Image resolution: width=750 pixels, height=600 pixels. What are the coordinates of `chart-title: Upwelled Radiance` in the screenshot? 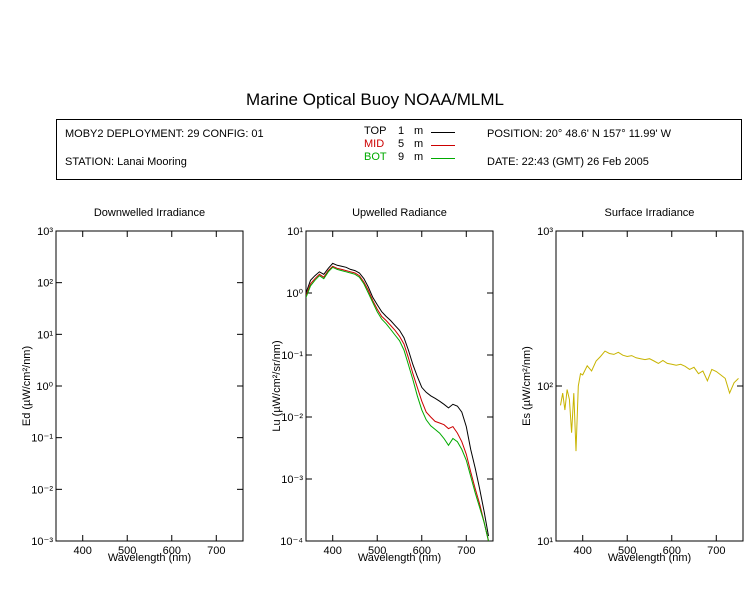 It's located at (399, 213).